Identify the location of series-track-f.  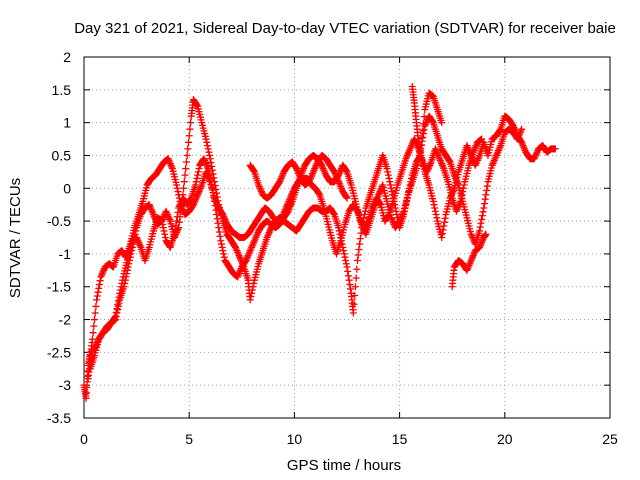
(427, 119).